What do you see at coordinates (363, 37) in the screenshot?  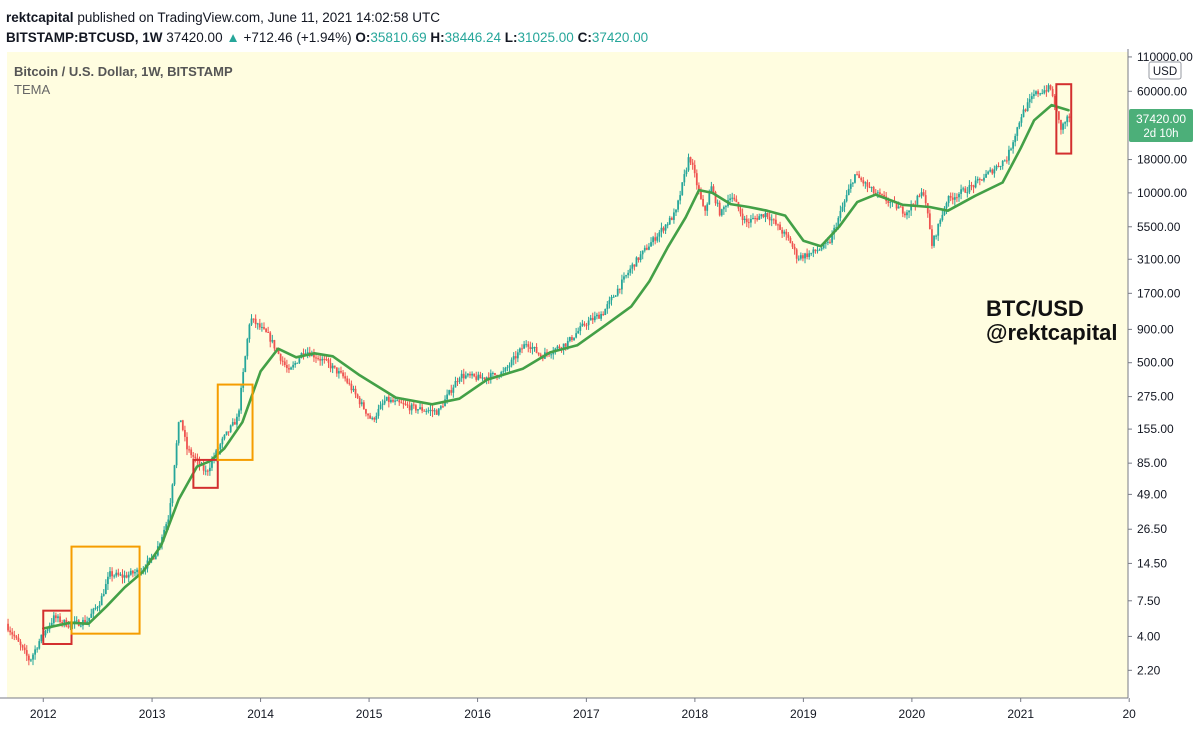 I see `open-label: O:` at bounding box center [363, 37].